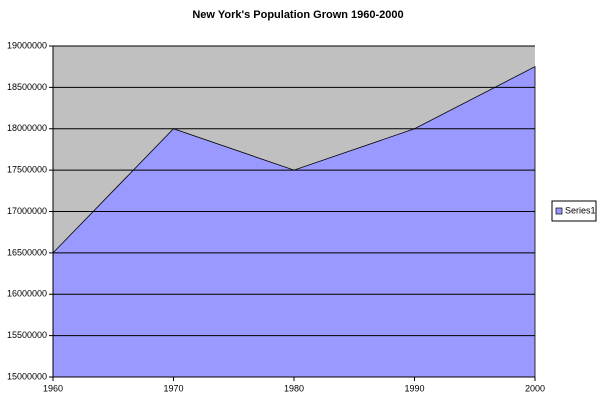  What do you see at coordinates (27, 170) in the screenshot?
I see `y-tick-label: 17500000` at bounding box center [27, 170].